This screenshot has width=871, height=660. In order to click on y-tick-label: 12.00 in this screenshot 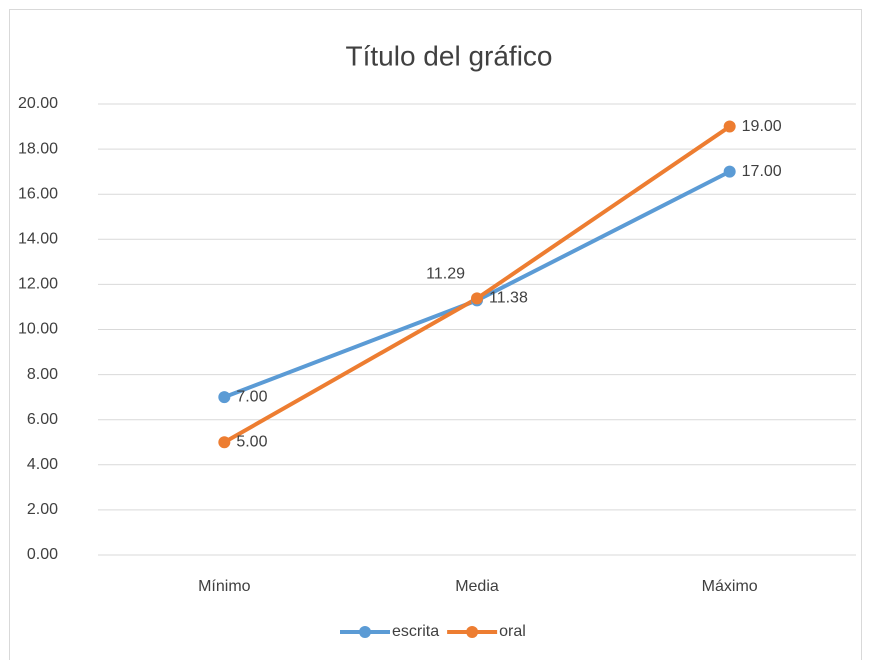, I will do `click(38, 284)`.